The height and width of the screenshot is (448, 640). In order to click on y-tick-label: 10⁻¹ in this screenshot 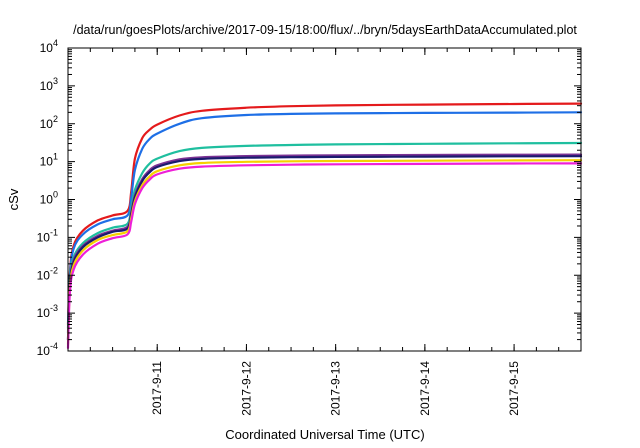, I will do `click(47, 235)`.